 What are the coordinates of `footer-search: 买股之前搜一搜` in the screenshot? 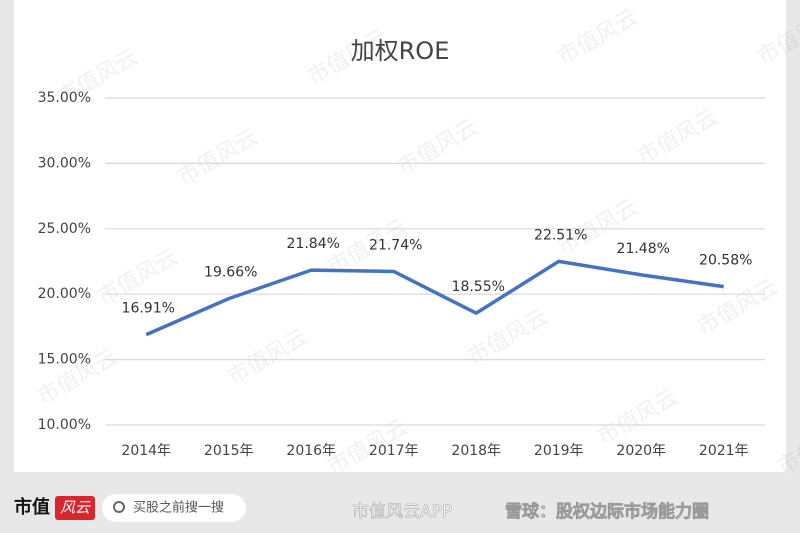 It's located at (178, 508).